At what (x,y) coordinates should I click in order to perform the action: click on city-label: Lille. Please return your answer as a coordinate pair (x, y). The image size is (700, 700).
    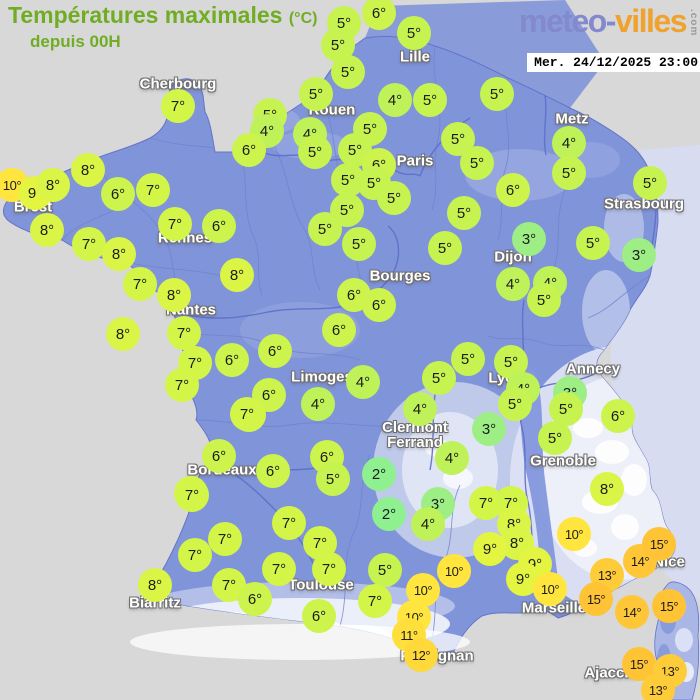
    Looking at the image, I should click on (415, 57).